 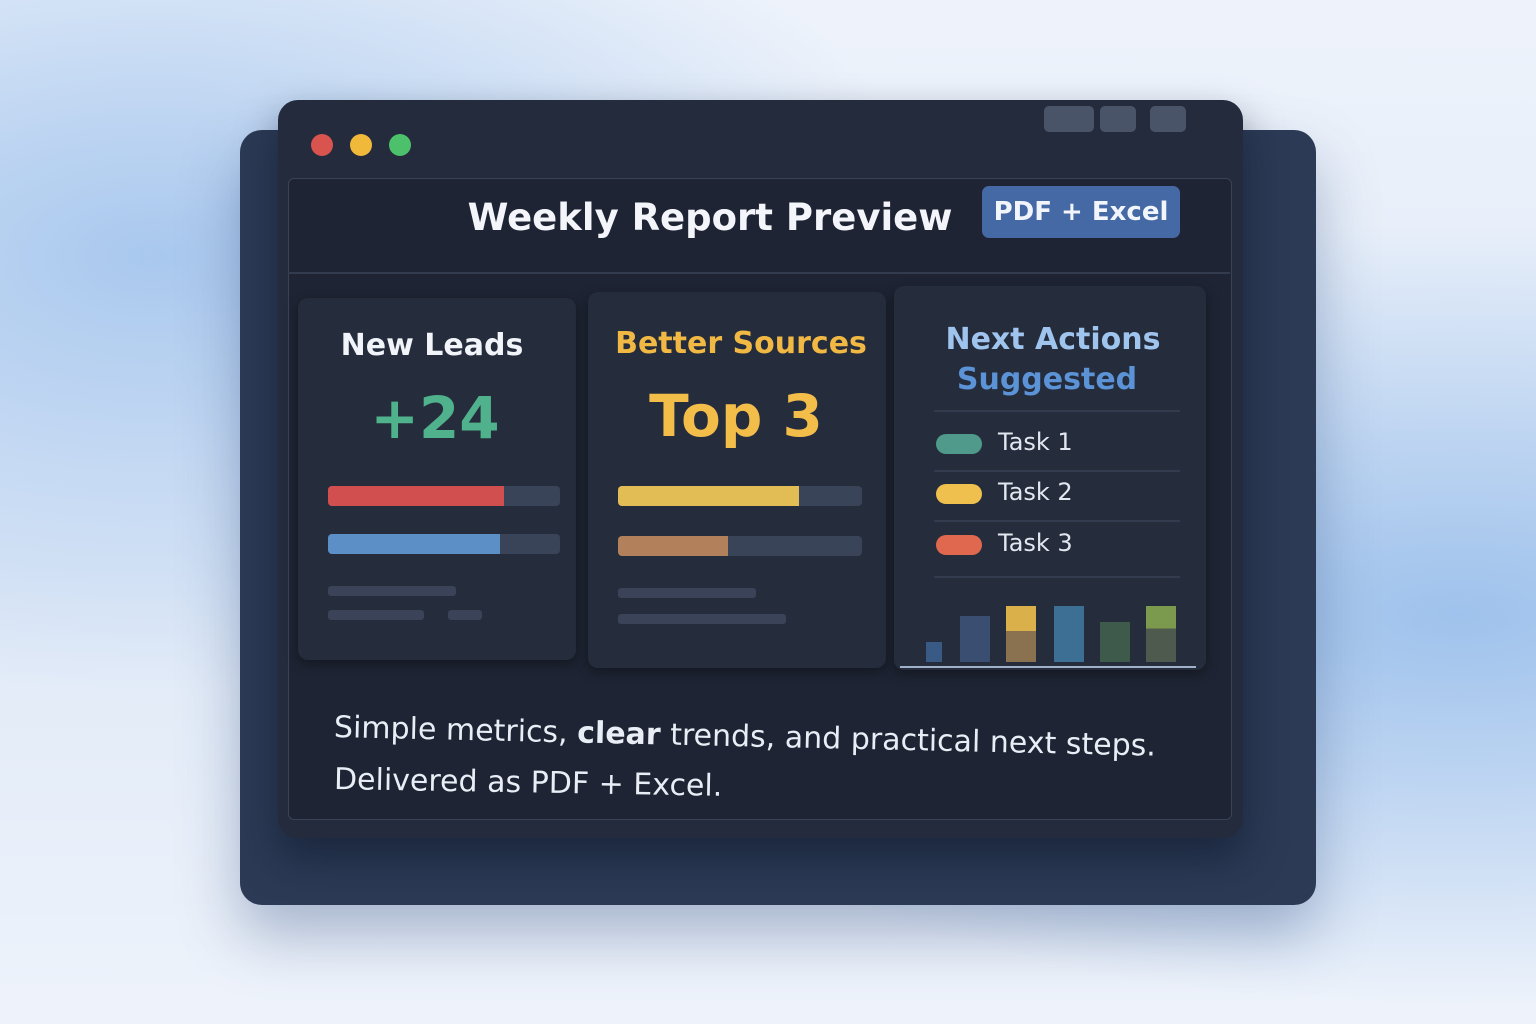 I want to click on task-label: Task 2, so click(x=1035, y=492).